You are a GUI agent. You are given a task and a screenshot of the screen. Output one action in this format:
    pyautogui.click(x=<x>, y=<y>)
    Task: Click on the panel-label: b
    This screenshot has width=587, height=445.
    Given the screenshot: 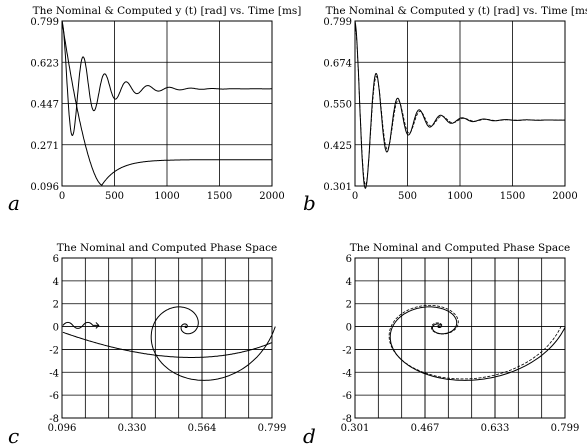 What is the action you would take?
    pyautogui.click(x=309, y=203)
    